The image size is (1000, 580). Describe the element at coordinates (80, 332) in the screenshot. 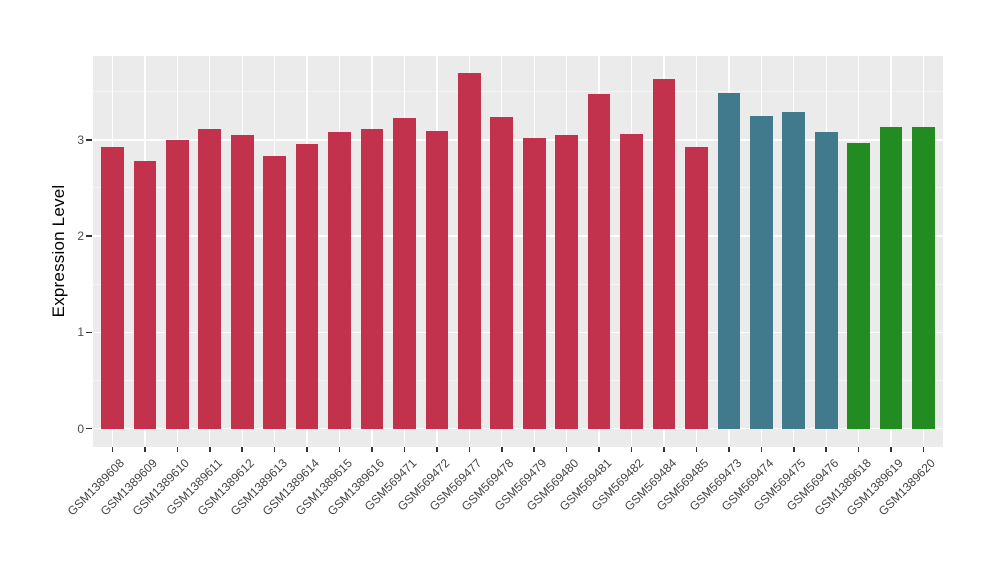

I see `y-tick-label: 1` at that location.